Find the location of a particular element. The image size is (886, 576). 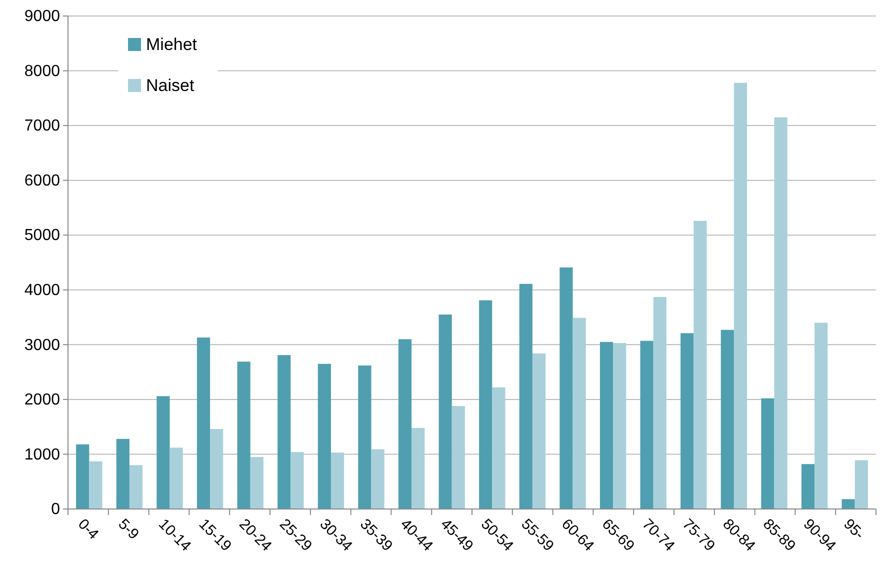

y-tick-label: 0 is located at coordinates (55, 509).